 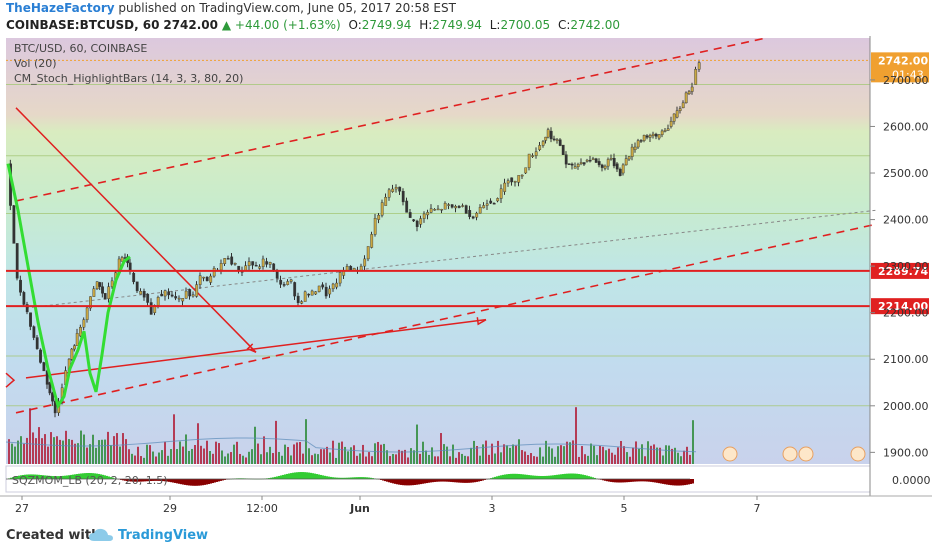 I want to click on x-tick-label: 29, so click(x=170, y=508).